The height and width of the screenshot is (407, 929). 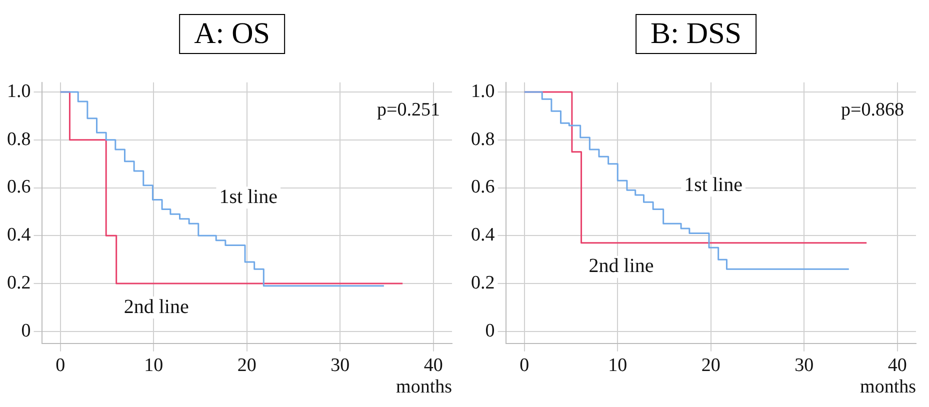 I want to click on annotation: p=0.251, so click(x=408, y=109).